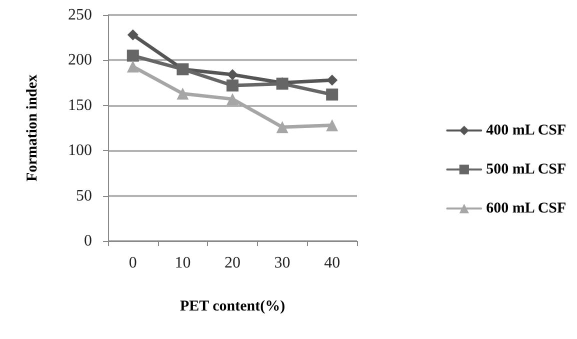 The image size is (577, 339). Describe the element at coordinates (282, 263) in the screenshot. I see `x-tick-label: 30` at that location.